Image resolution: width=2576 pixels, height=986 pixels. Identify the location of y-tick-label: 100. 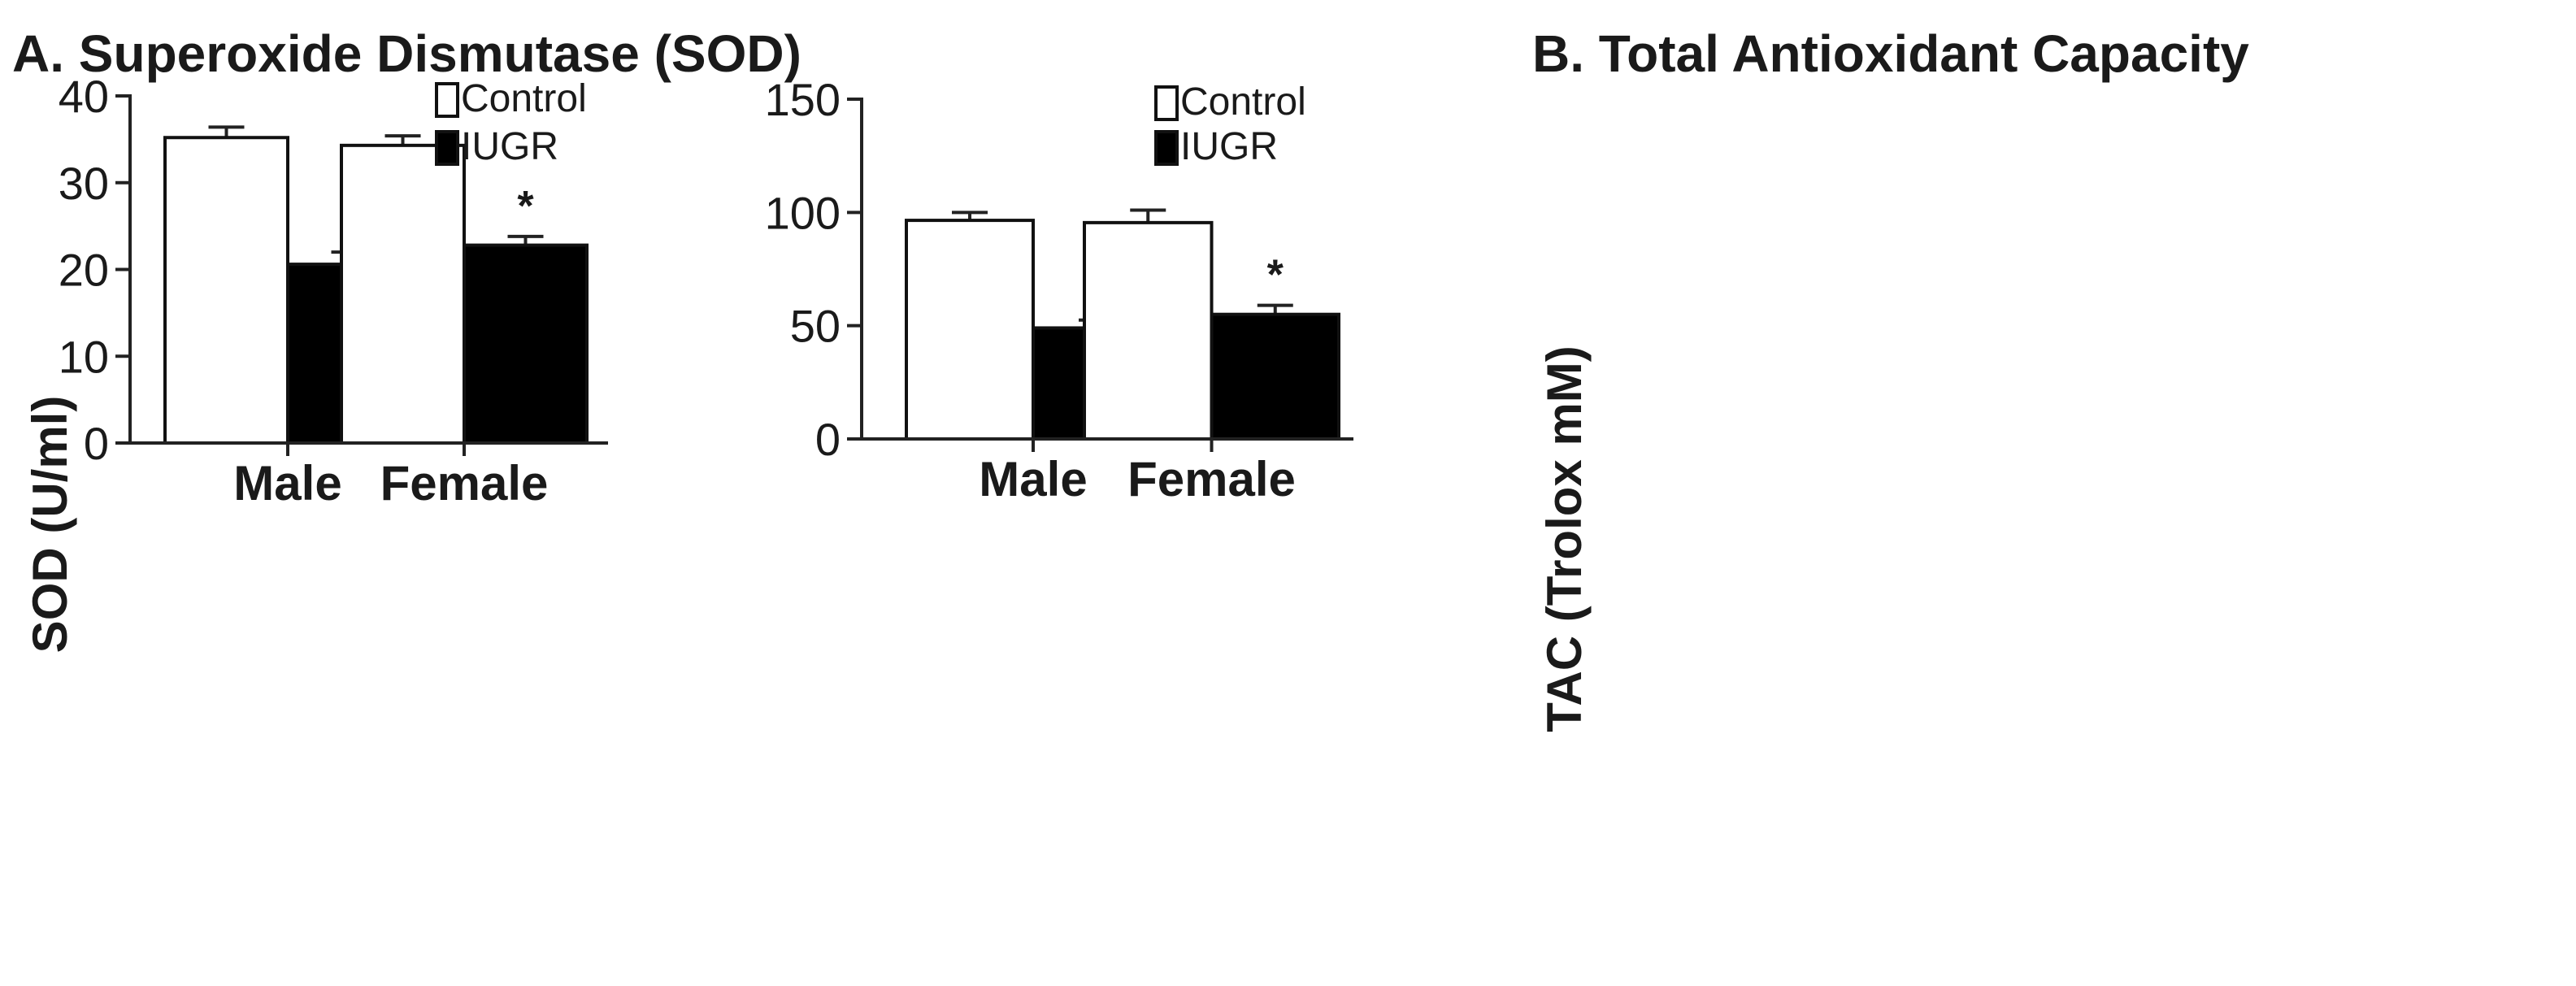
(803, 213).